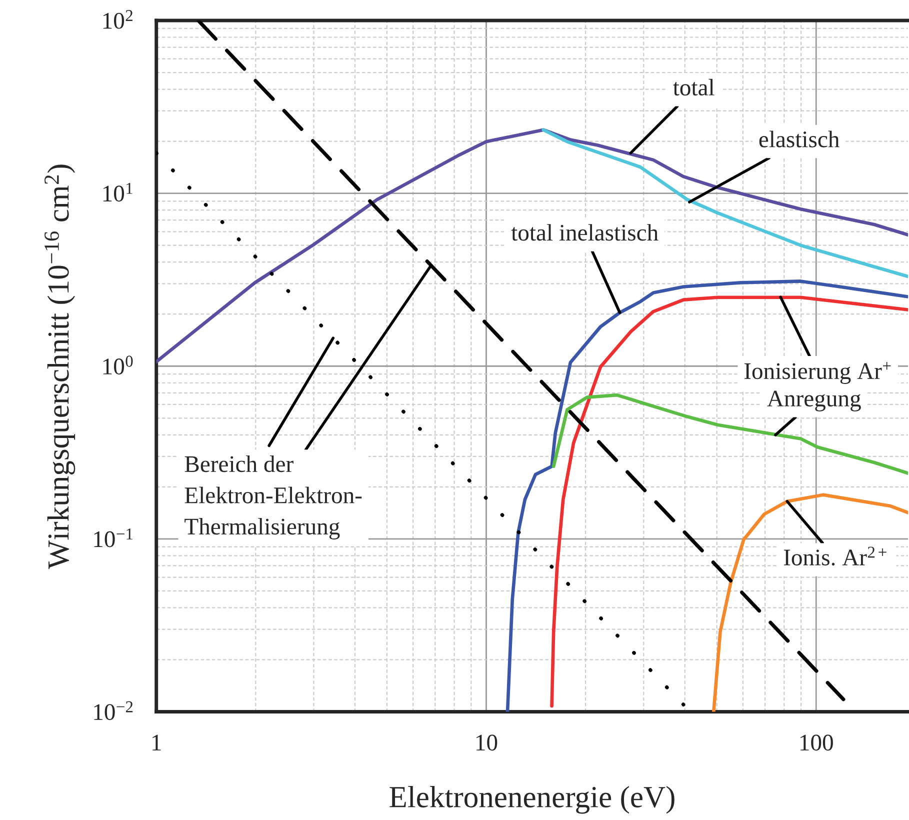 This screenshot has height=820, width=909. I want to click on x-tick-label: 100, so click(816, 742).